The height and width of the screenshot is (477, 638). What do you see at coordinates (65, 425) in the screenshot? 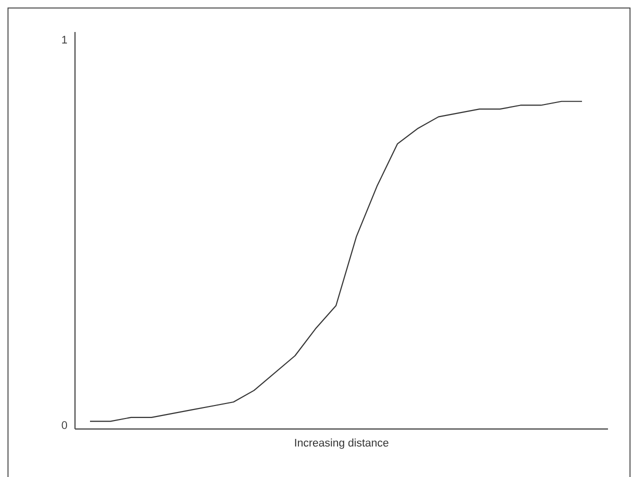
I see `y-tick-label: 0` at bounding box center [65, 425].